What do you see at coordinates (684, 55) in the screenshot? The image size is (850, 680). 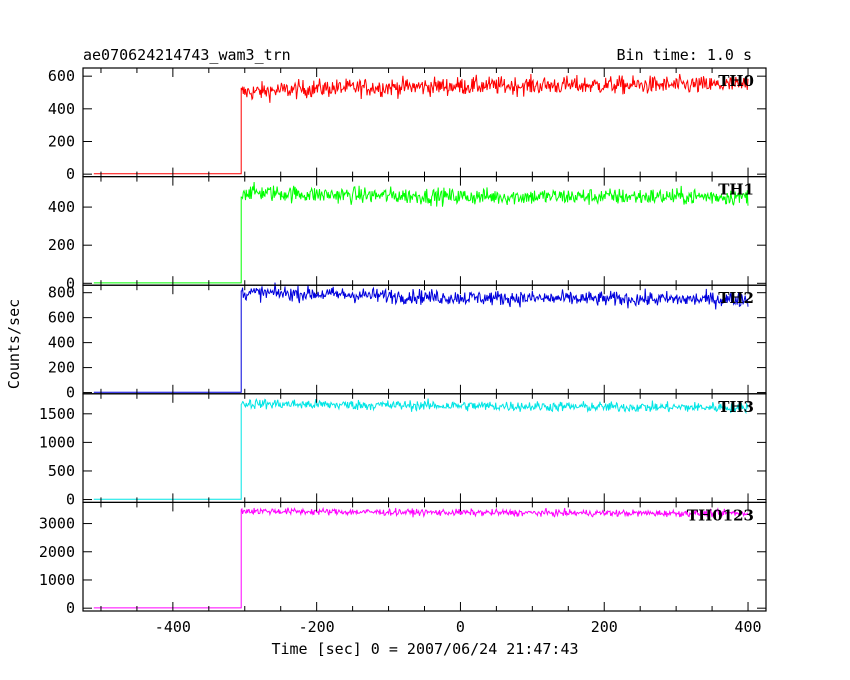 I see `bin-time-label: Bin time: 1.0 s` at bounding box center [684, 55].